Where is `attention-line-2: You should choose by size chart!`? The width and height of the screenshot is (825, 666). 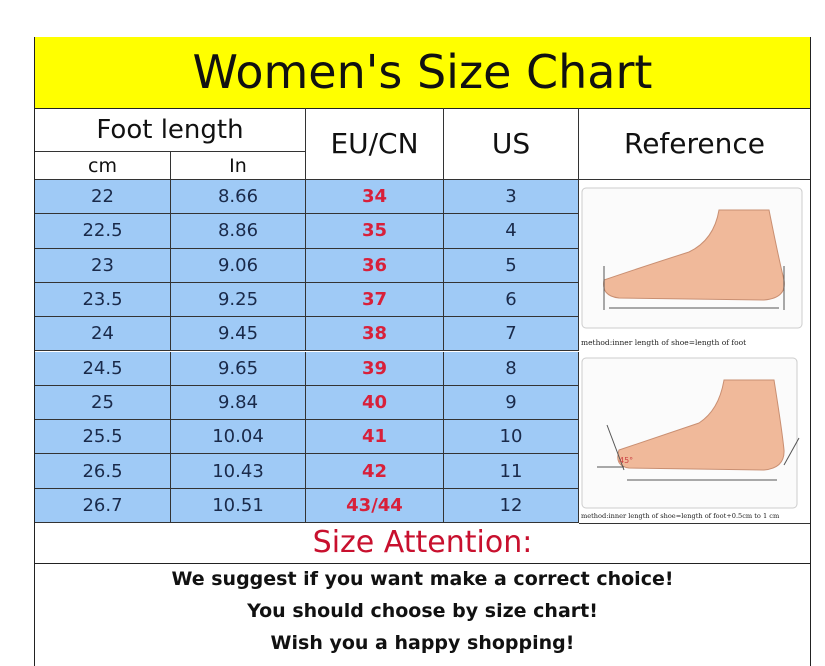 attention-line-2: You should choose by size chart! is located at coordinates (422, 611).